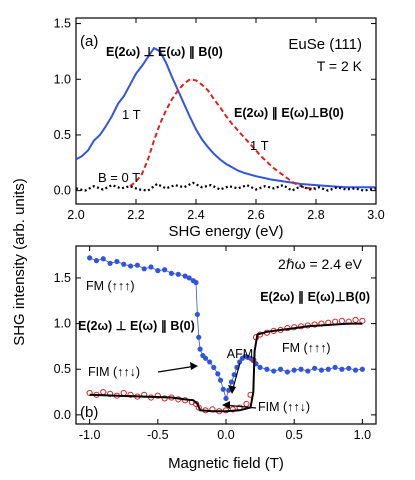 The image size is (415, 480). What do you see at coordinates (90, 435) in the screenshot?
I see `panel-b-xtick-label-0: -1.0` at bounding box center [90, 435].